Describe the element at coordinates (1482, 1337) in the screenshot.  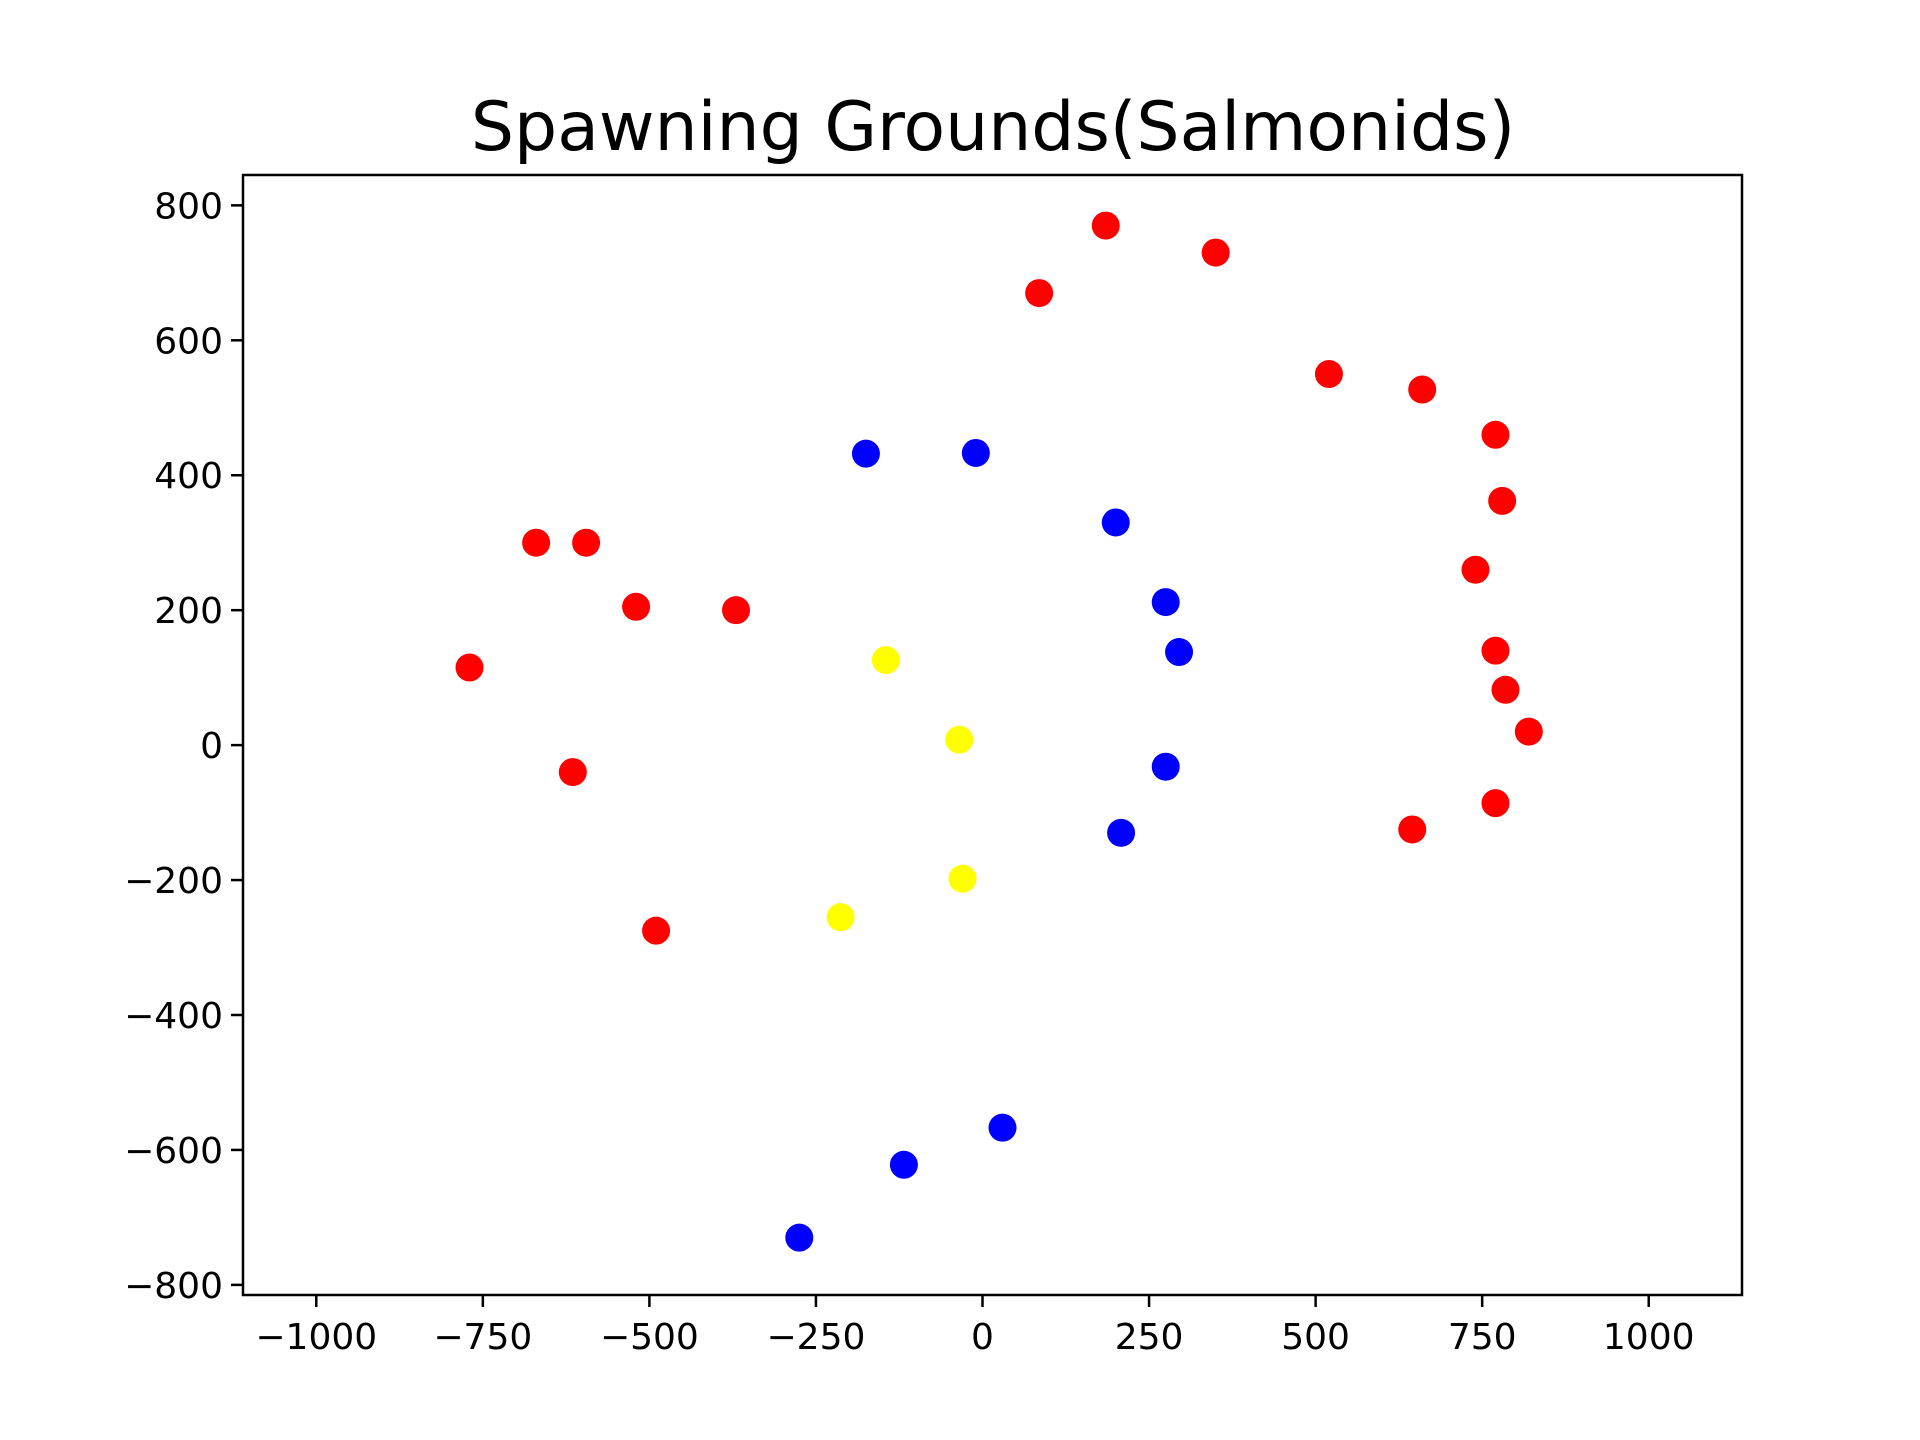
I see `x-tick-label: 750` at that location.